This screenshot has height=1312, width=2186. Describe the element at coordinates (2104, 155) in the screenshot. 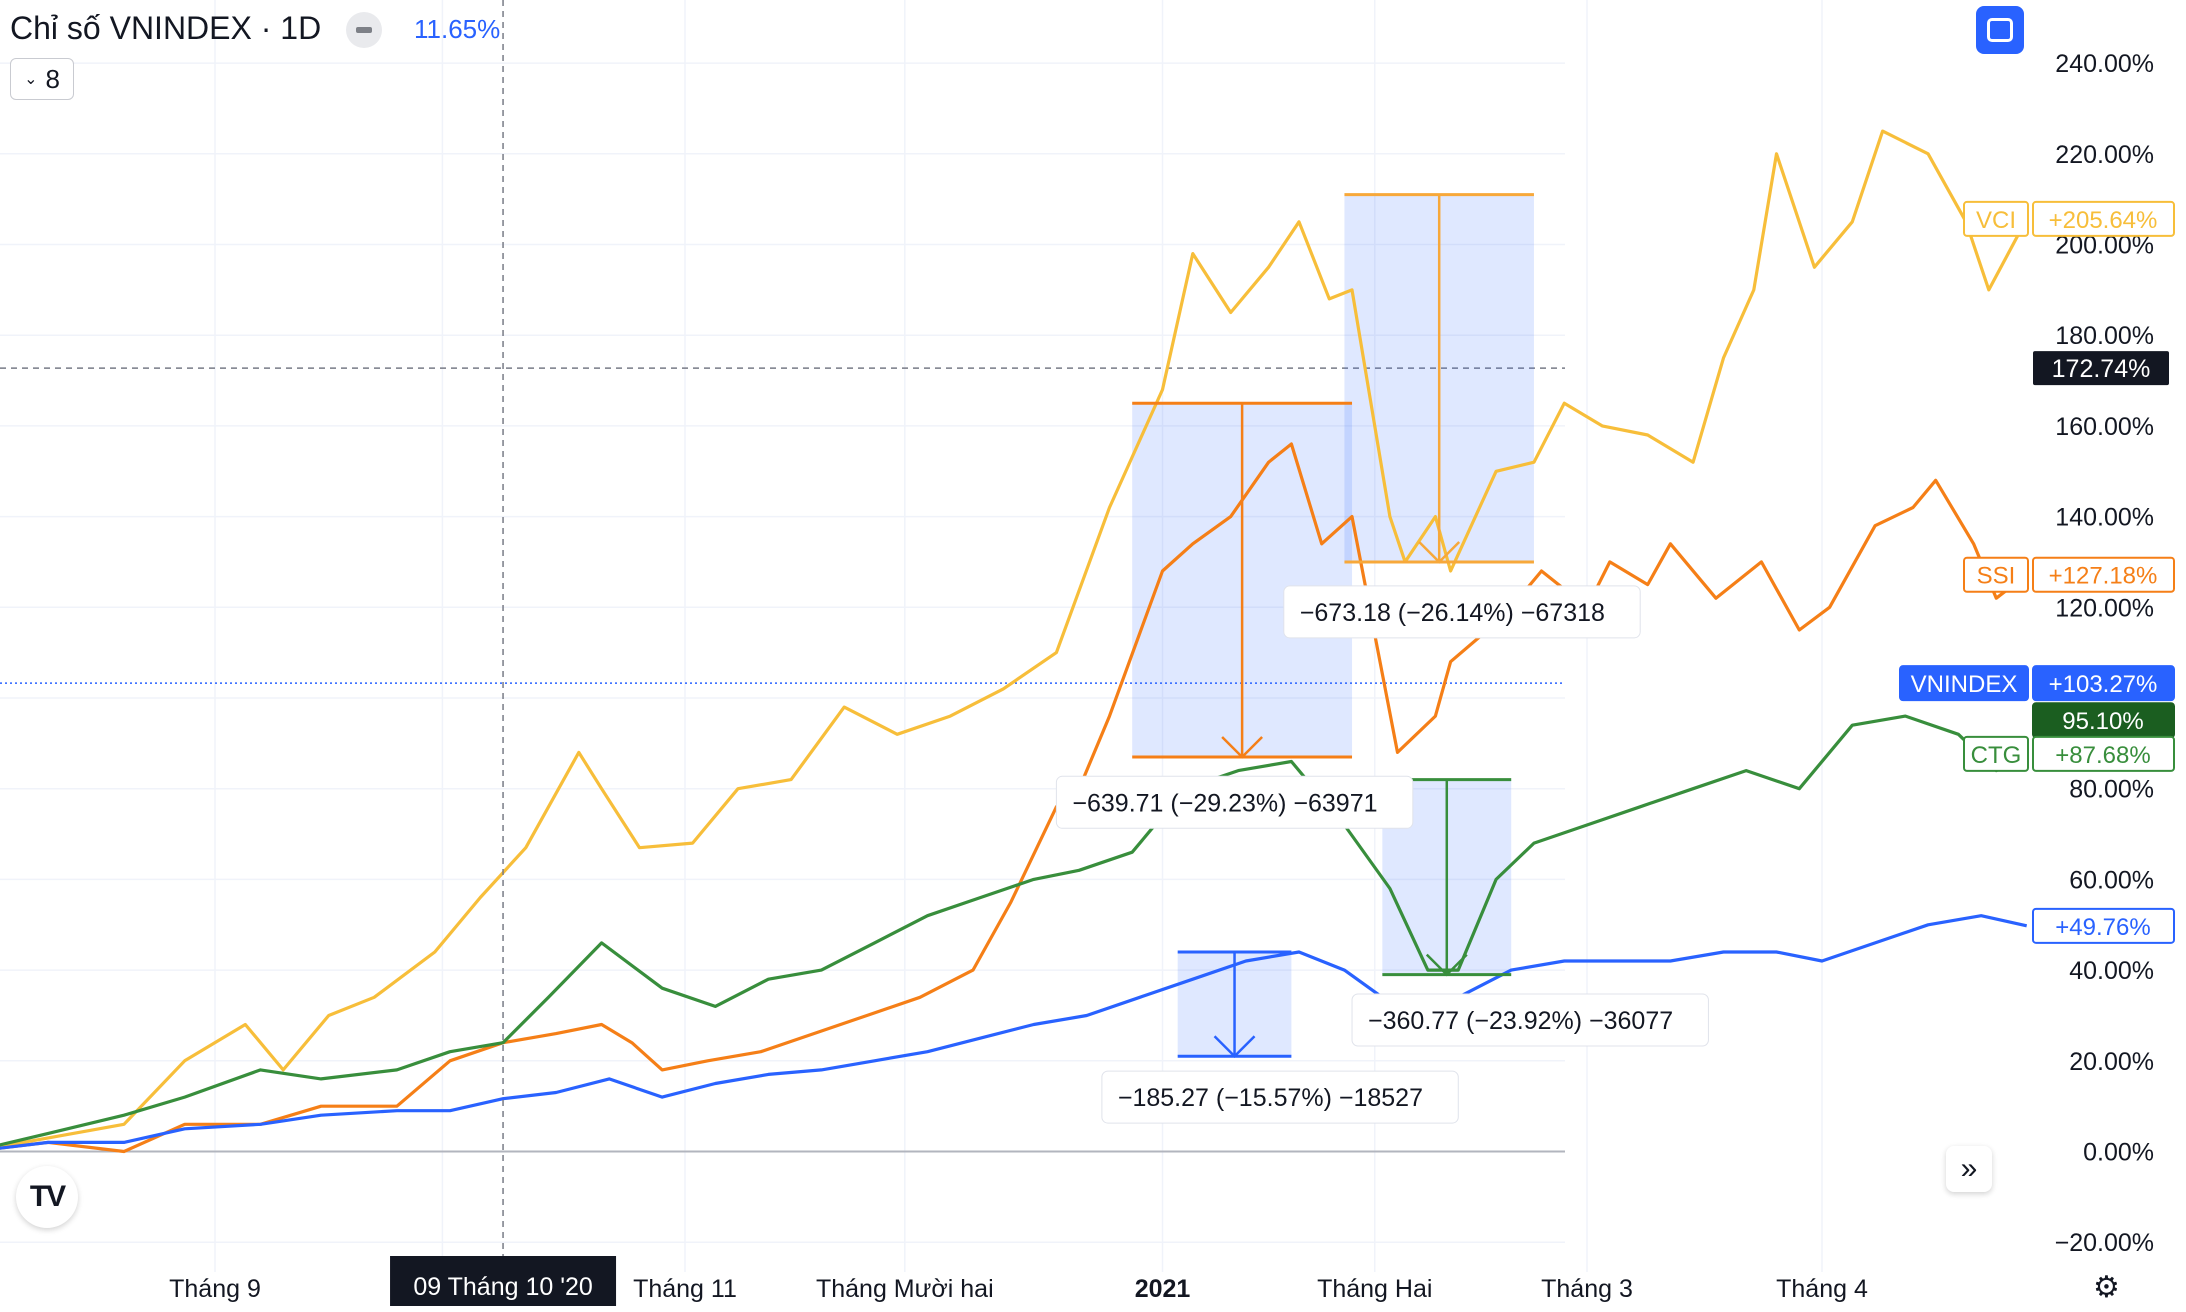

I see `y-tick-label: 220.00%` at that location.